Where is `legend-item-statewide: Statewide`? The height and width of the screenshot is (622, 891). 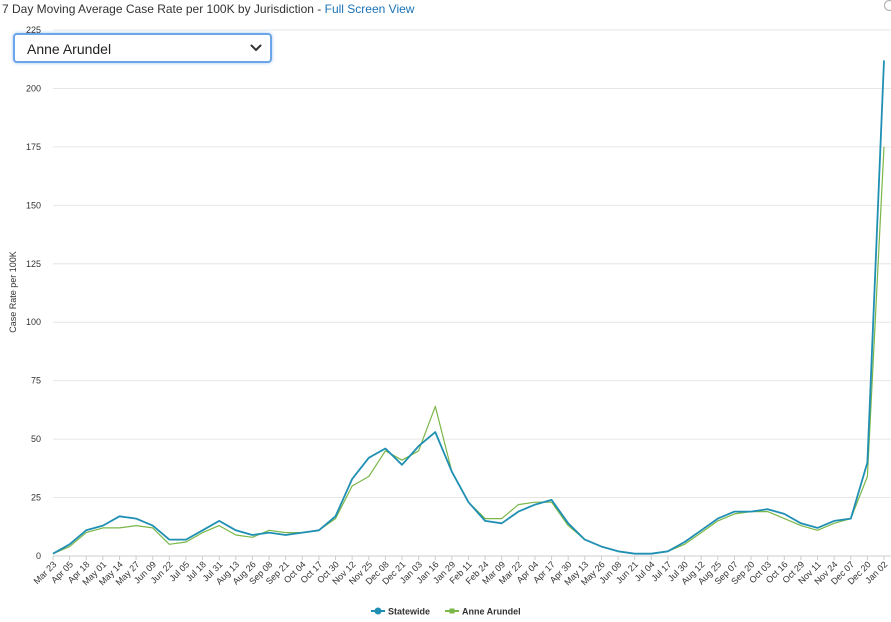 legend-item-statewide: Statewide is located at coordinates (400, 612).